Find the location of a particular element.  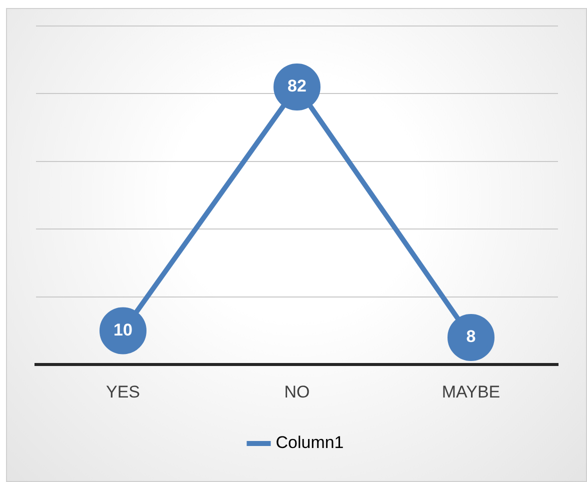

data-label: 82 is located at coordinates (297, 86).